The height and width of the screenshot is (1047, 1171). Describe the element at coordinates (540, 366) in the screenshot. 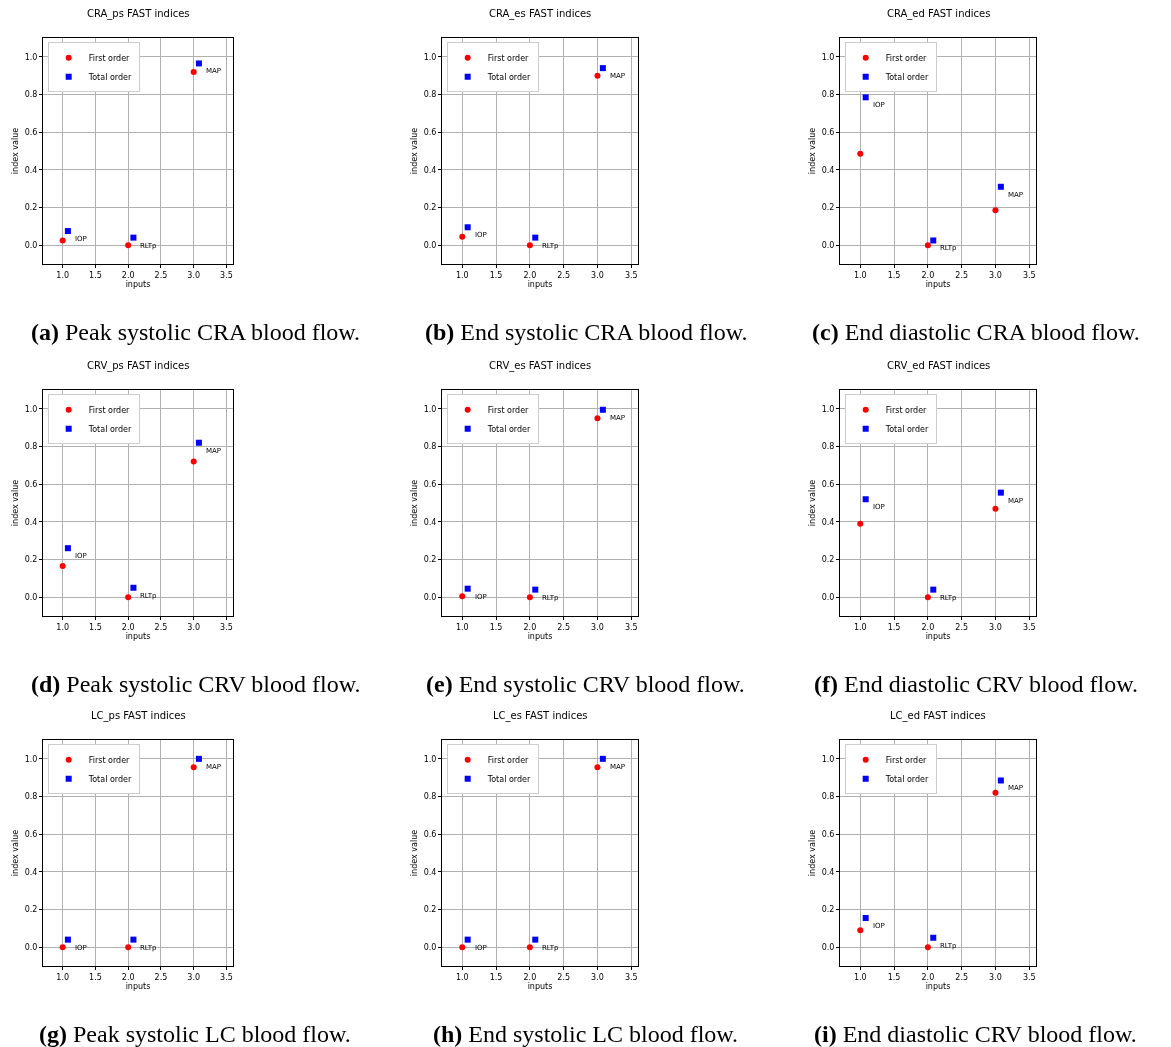

I see `chart-title: CRV_es FAST indices` at that location.